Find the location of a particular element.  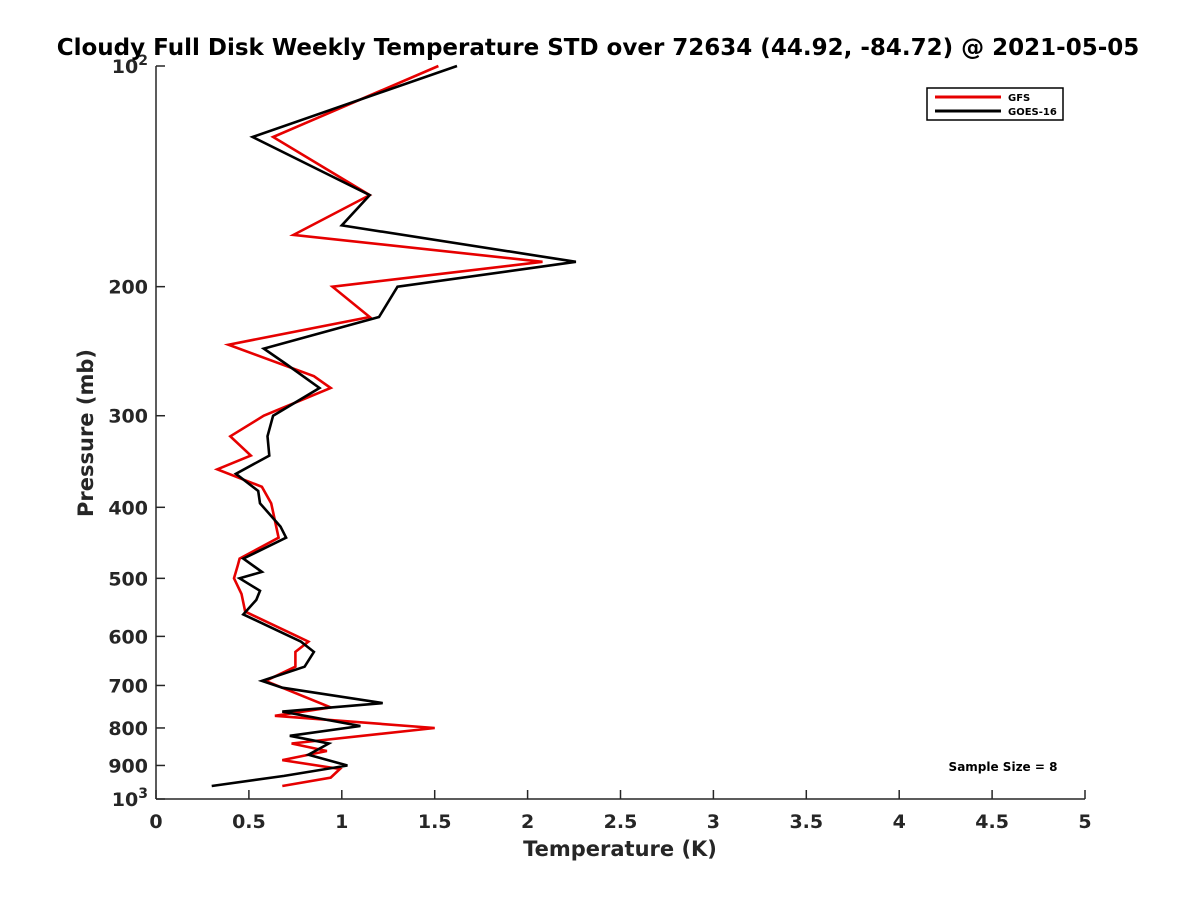

x-tick-label: 2 is located at coordinates (527, 822).